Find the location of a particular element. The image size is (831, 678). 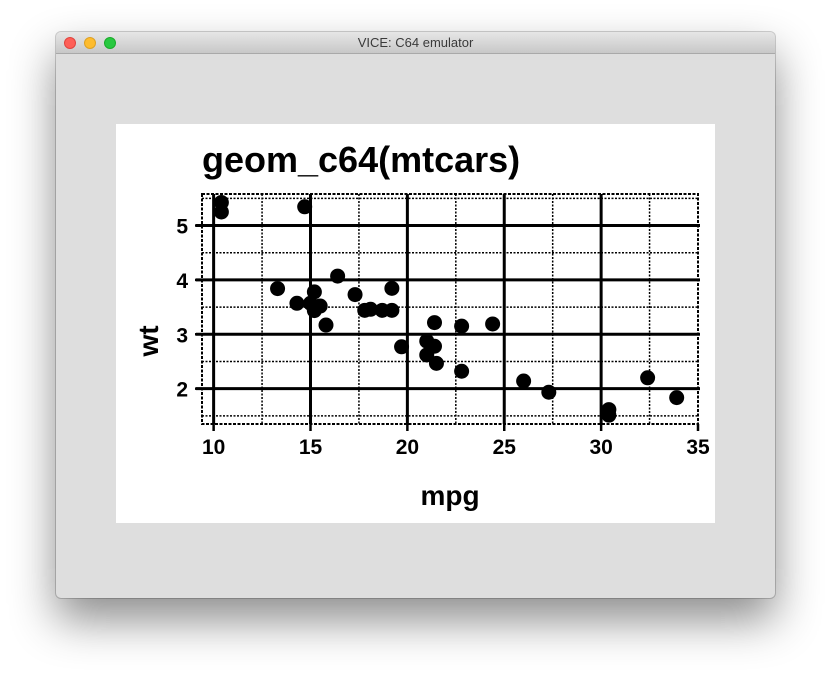

y-tick-label: 2 is located at coordinates (182, 390).